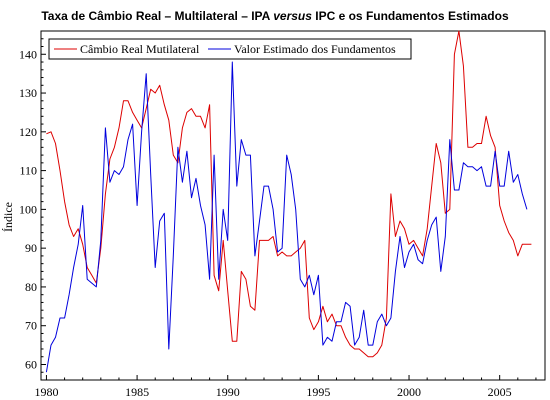  I want to click on y-tick-label: 60, so click(31, 364).